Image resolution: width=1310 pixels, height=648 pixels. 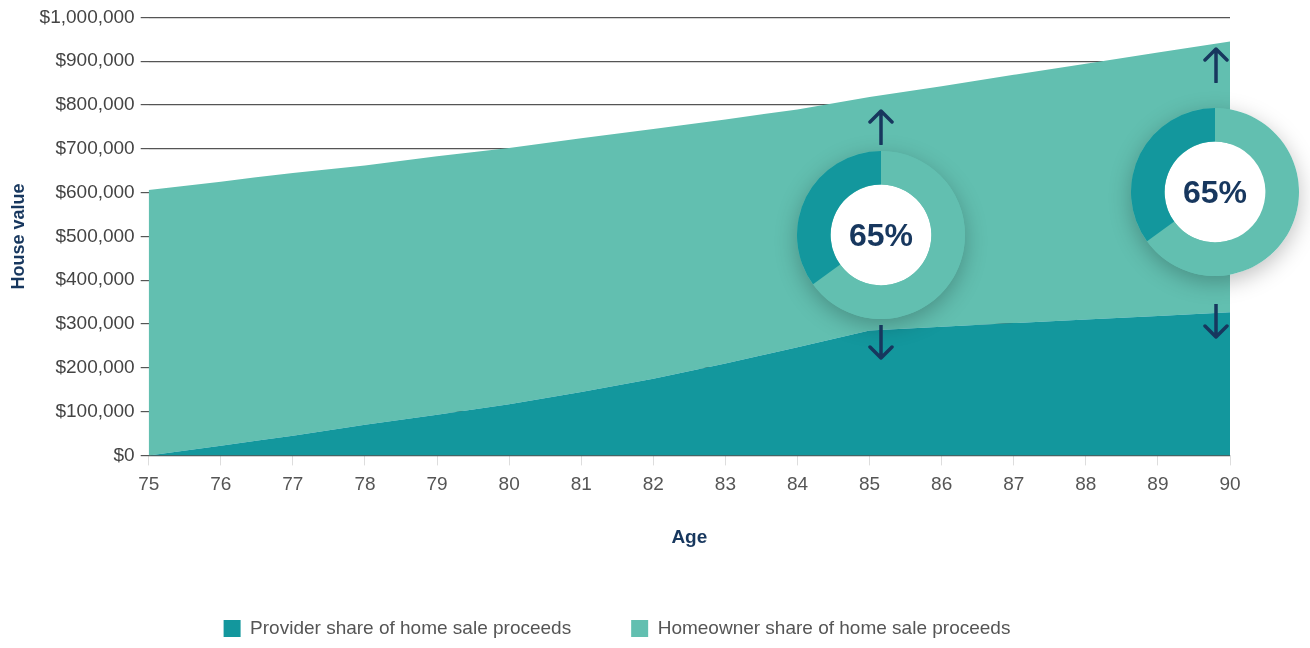 What do you see at coordinates (95, 410) in the screenshot?
I see `y-tick-label: $100,000` at bounding box center [95, 410].